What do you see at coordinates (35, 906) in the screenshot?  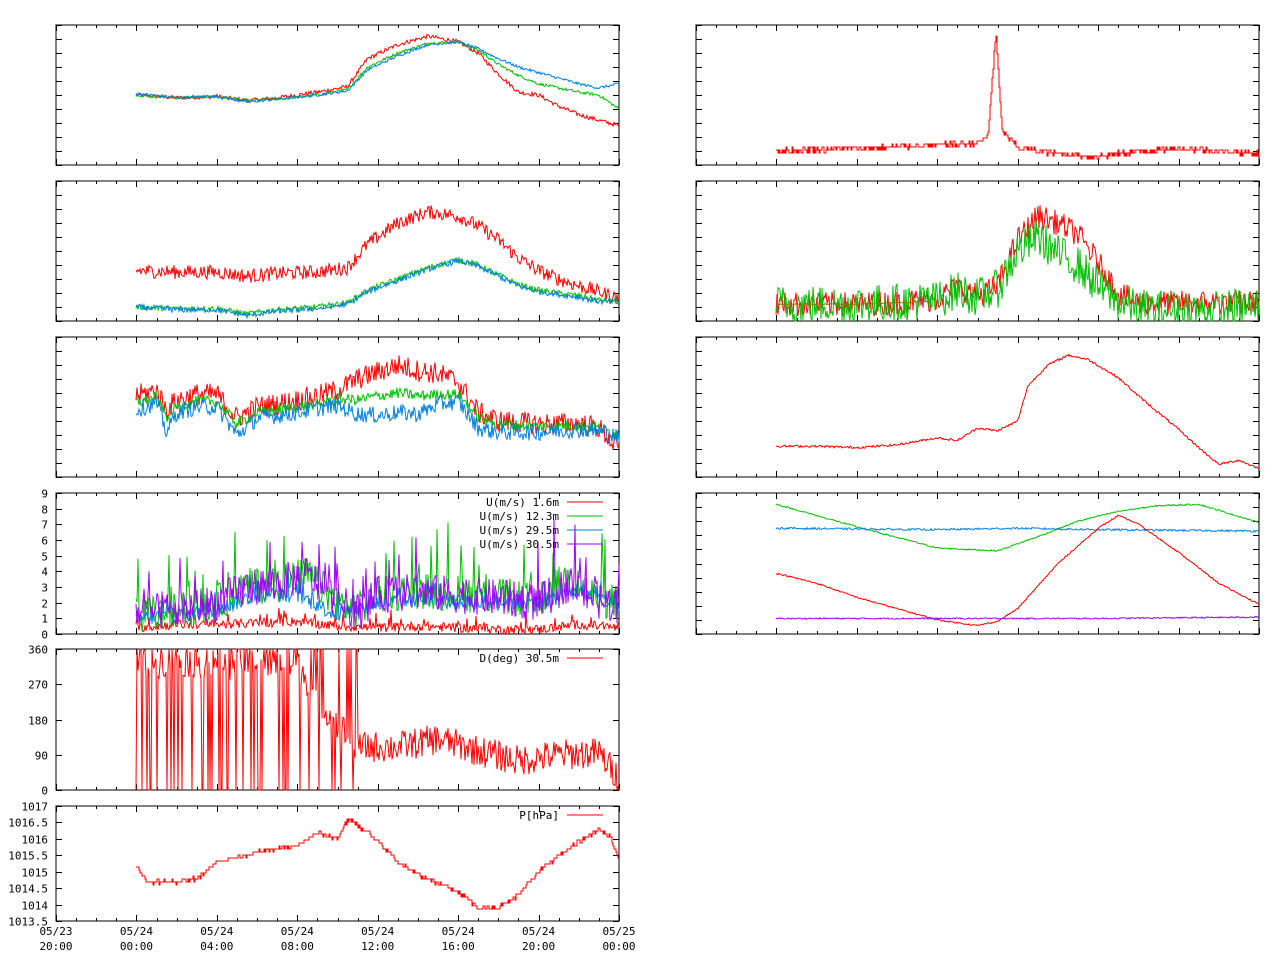 I see `y-tick-label: 1014` at bounding box center [35, 906].